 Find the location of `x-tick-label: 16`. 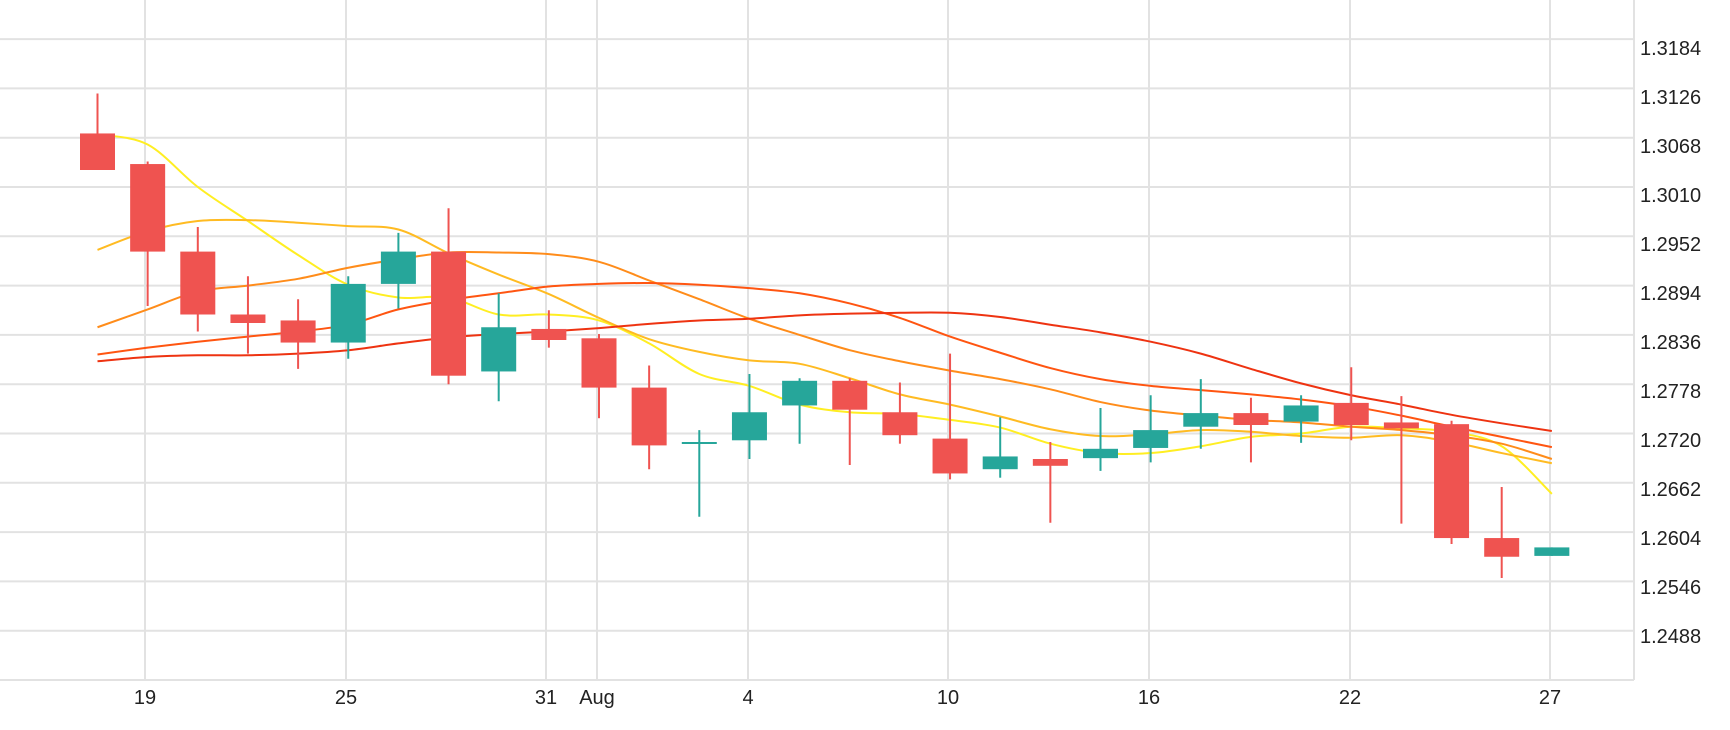

x-tick-label: 16 is located at coordinates (1149, 698).